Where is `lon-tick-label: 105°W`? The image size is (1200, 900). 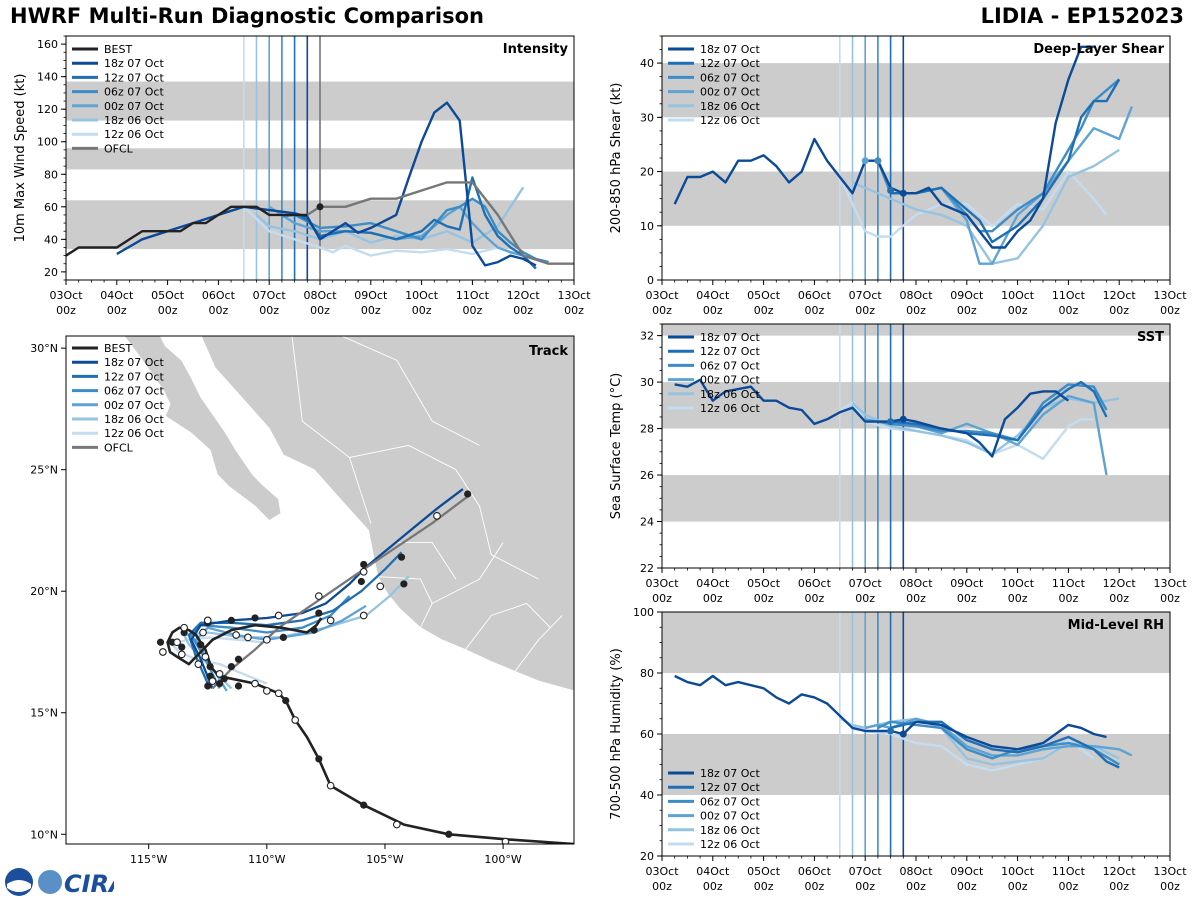
lon-tick-label: 105°W is located at coordinates (384, 859).